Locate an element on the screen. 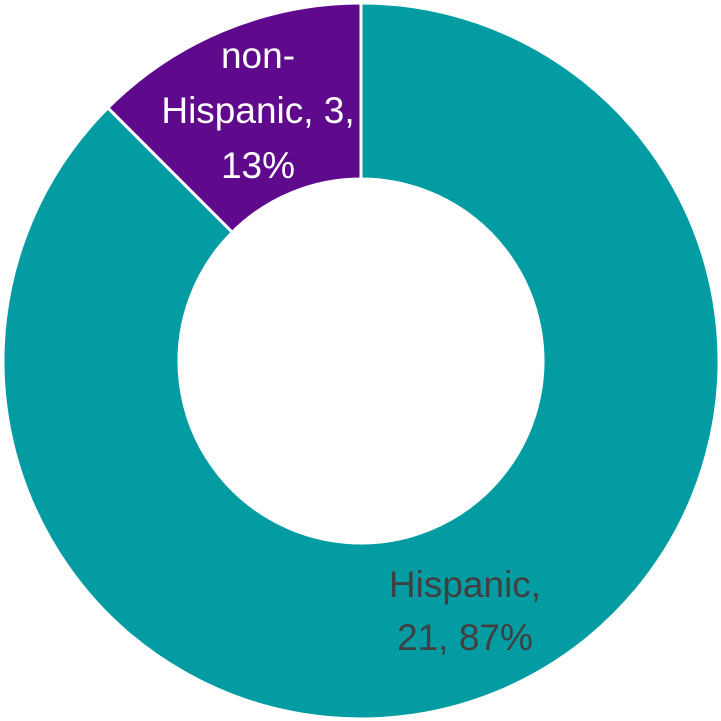 The height and width of the screenshot is (721, 721). slice-non-hispanic is located at coordinates (234, 118).